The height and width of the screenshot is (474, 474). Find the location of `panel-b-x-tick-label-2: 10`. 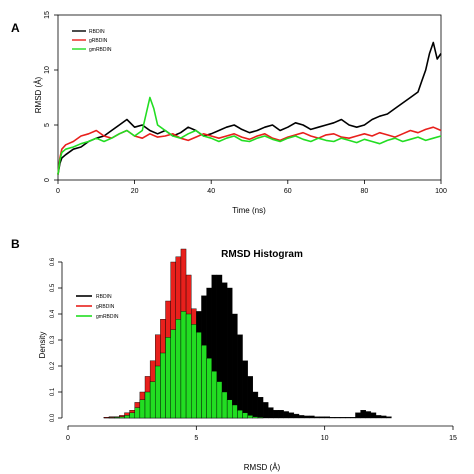

panel-b-x-tick-label-2: 10 is located at coordinates (325, 438).